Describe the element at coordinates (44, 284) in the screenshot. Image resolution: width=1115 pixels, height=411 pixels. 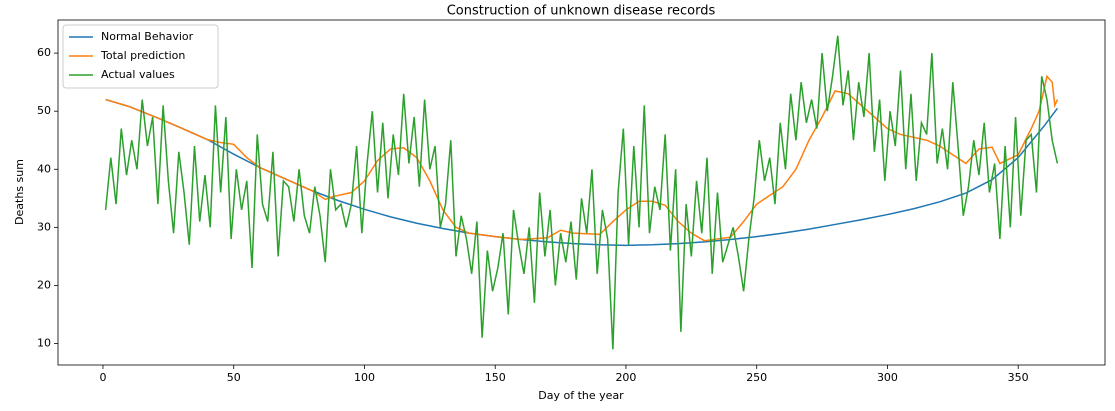
I see `y-tick-label: 20` at that location.